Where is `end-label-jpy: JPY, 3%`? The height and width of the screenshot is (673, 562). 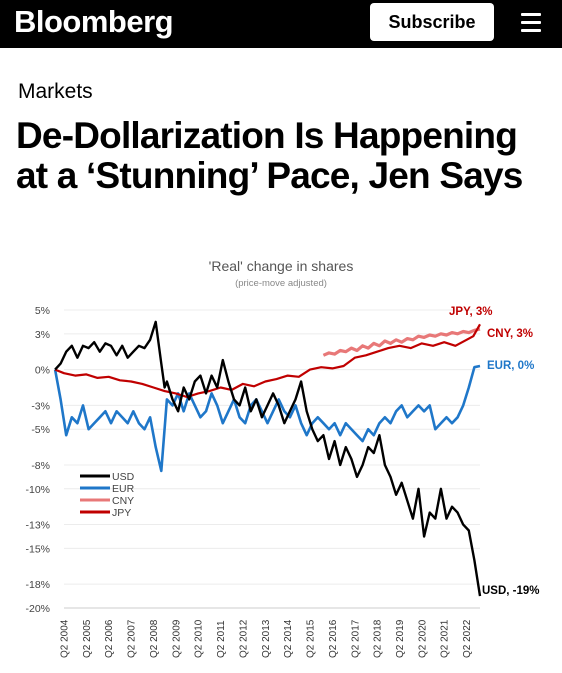
end-label-jpy: JPY, 3% is located at coordinates (470, 312).